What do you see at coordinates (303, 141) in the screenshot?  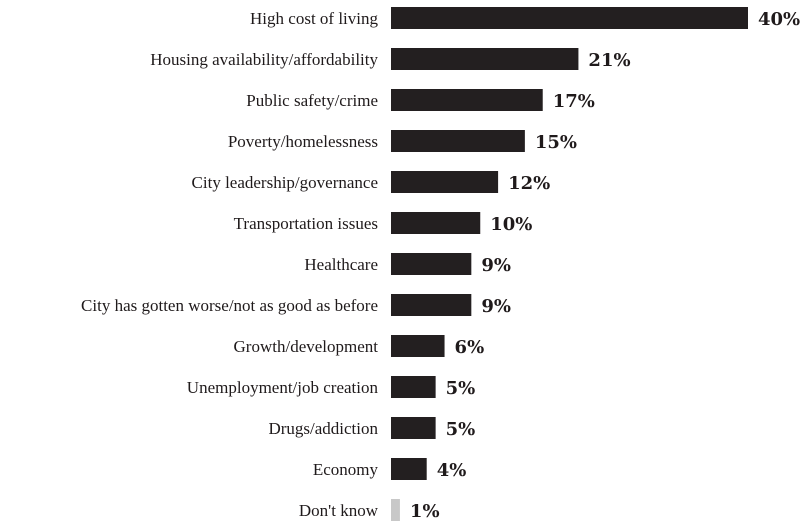 I see `category-label: Poverty/homelessness` at bounding box center [303, 141].